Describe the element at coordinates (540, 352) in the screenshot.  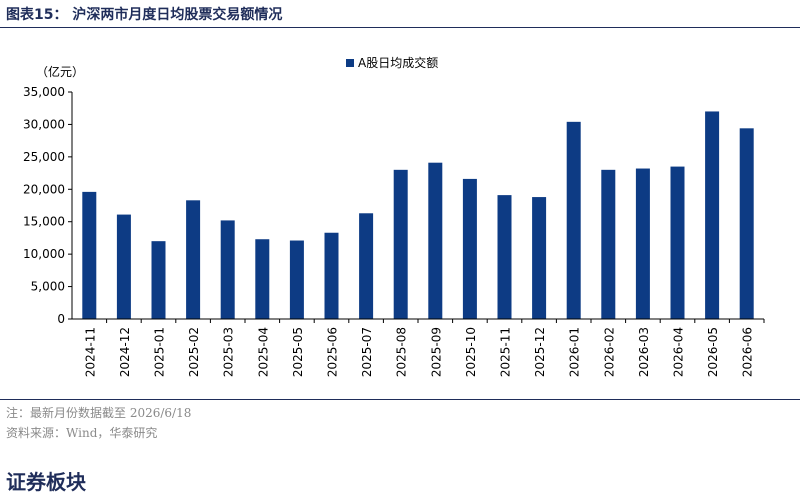
I see `x-tick-label: 2025-12` at that location.